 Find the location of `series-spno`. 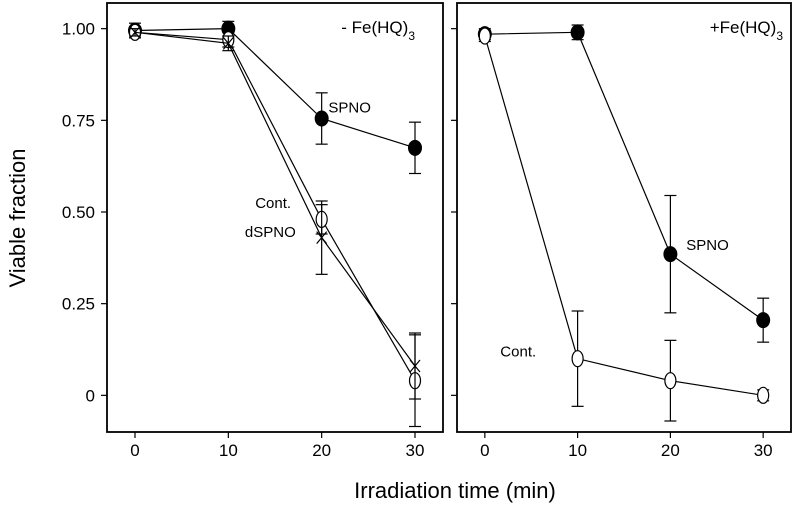

series-spno is located at coordinates (275, 97).